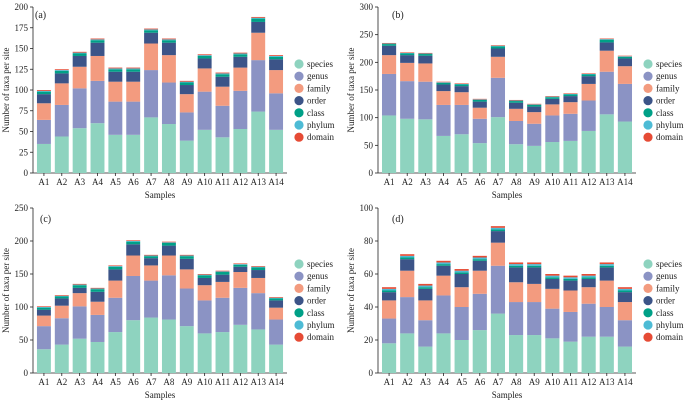 The height and width of the screenshot is (408, 685). I want to click on x-tick-label: A3, so click(79, 182).